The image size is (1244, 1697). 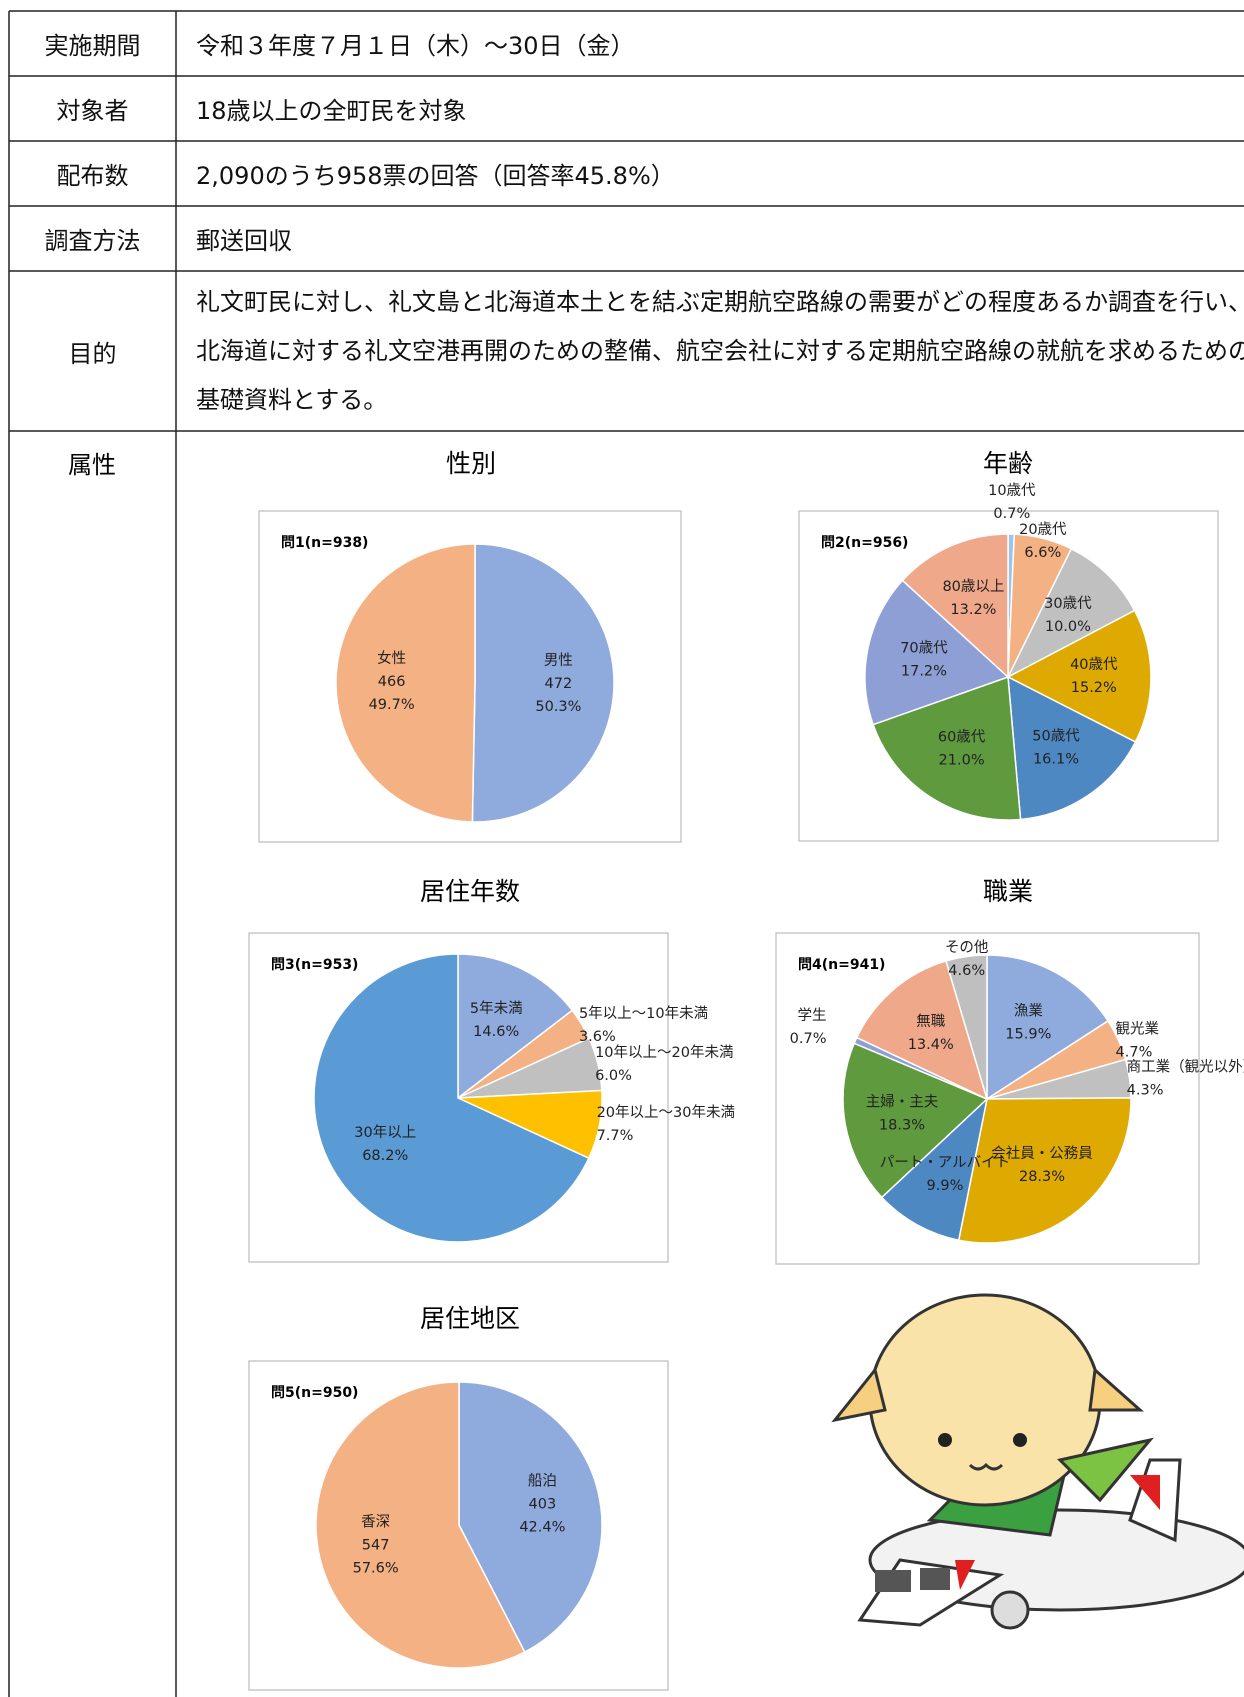 What do you see at coordinates (376, 1568) in the screenshot?
I see `slice-percent: 57.6%` at bounding box center [376, 1568].